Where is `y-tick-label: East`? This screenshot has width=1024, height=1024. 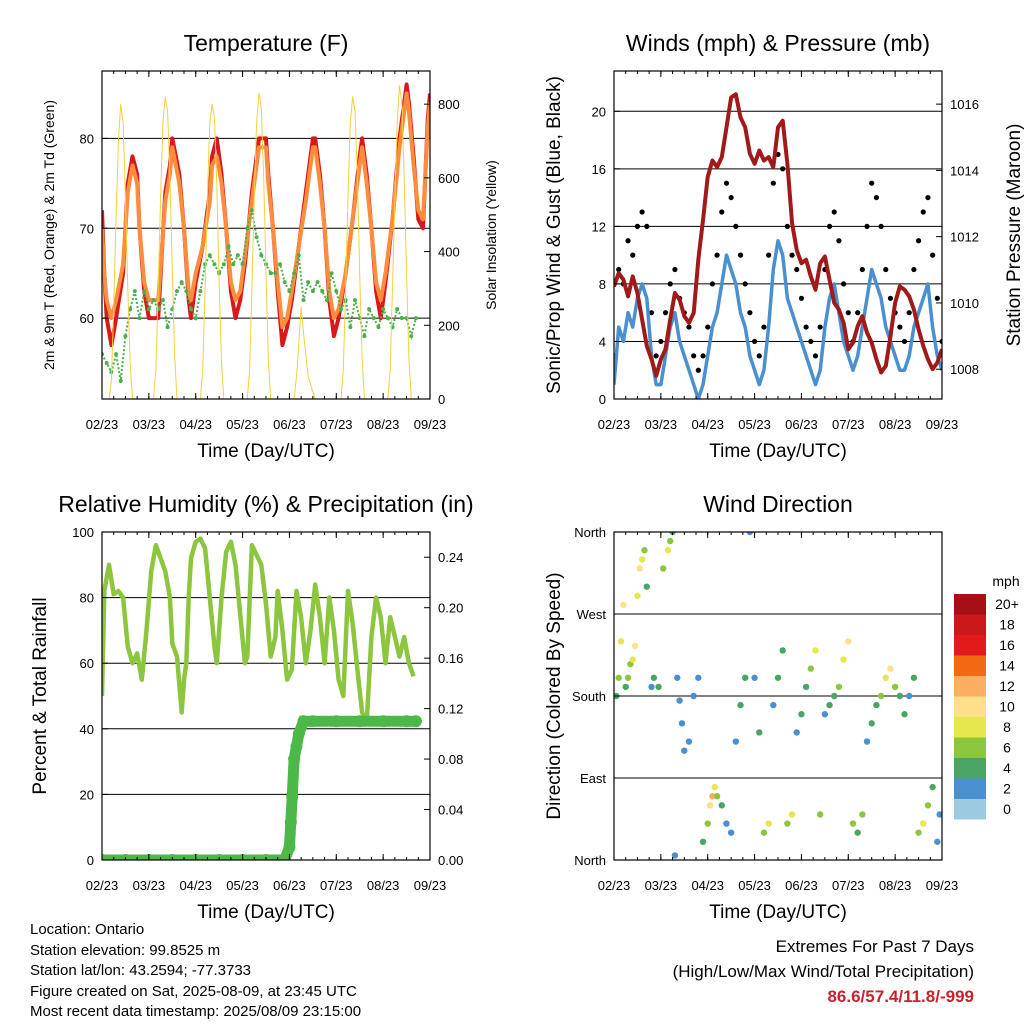 y-tick-label: East is located at coordinates (593, 778).